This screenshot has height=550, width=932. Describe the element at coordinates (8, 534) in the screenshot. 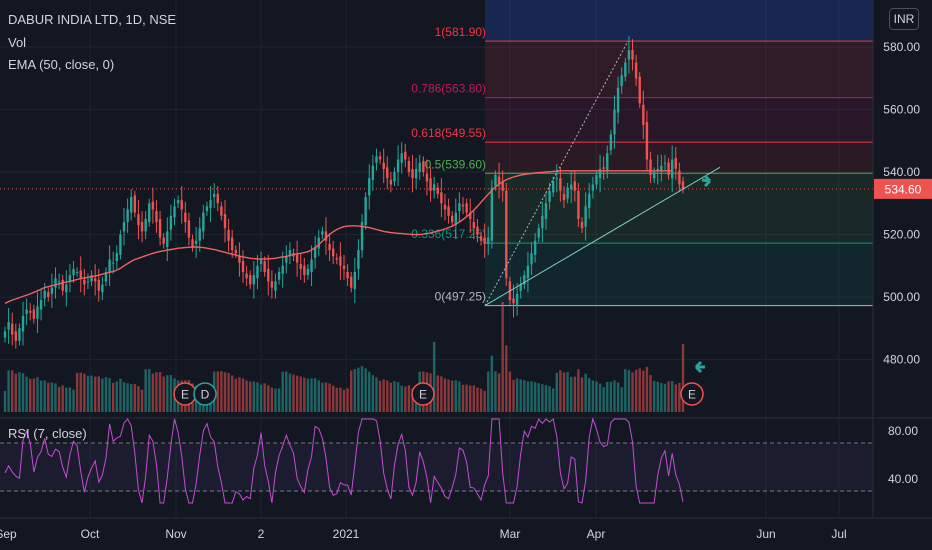

I see `time-tick-label: Sep` at that location.